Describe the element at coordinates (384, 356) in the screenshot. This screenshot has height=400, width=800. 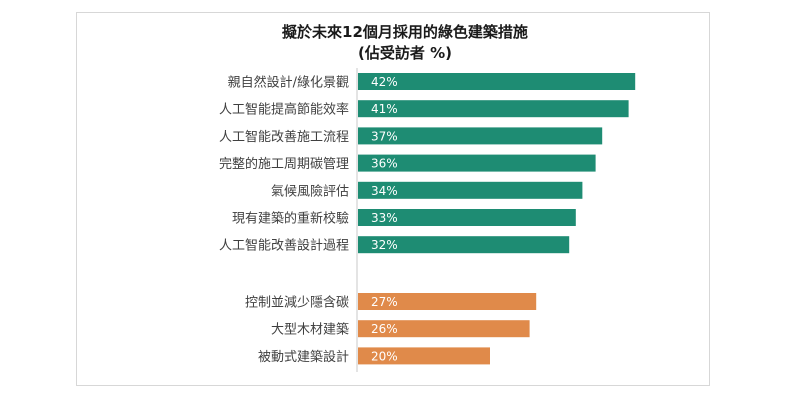
I see `bar-value-label: 20%` at that location.